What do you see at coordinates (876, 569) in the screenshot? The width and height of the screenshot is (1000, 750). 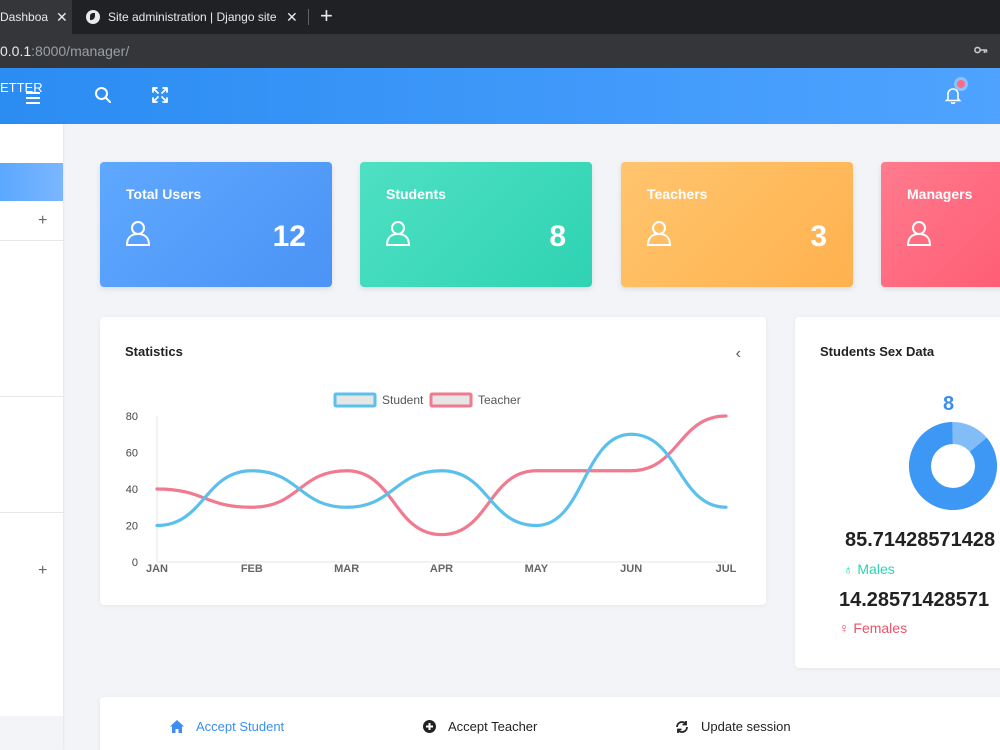 I see `males-label: Males` at bounding box center [876, 569].